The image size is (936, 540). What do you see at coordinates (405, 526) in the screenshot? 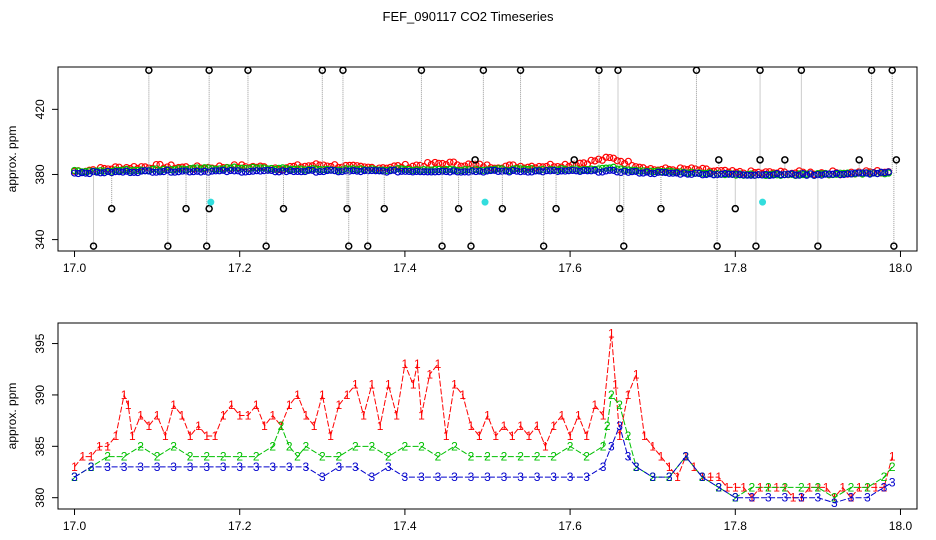
I see `x-tick-label: 17.4` at bounding box center [405, 526].